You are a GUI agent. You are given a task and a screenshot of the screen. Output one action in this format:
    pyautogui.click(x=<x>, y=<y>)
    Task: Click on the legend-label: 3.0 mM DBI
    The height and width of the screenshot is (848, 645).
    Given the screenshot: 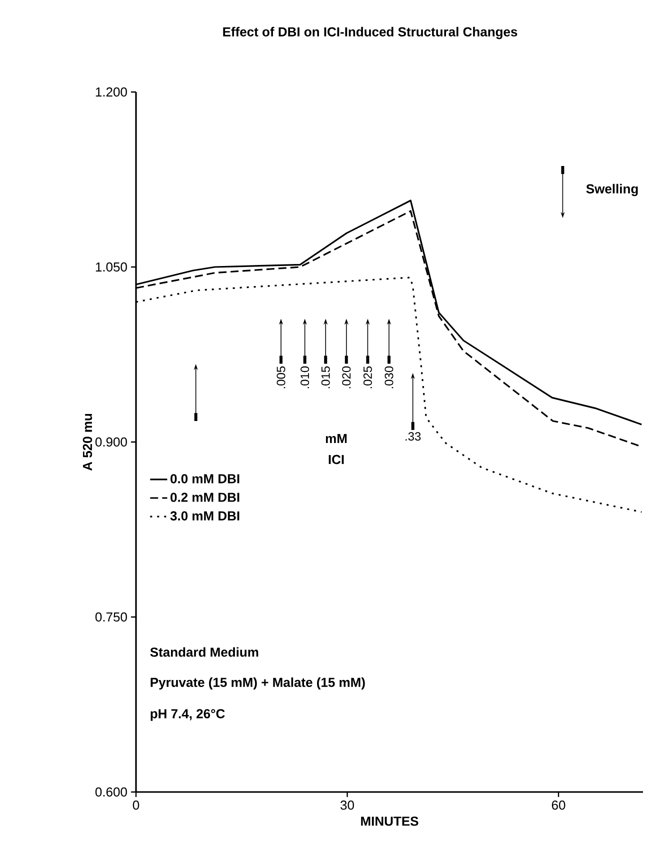 What is the action you would take?
    pyautogui.click(x=205, y=516)
    